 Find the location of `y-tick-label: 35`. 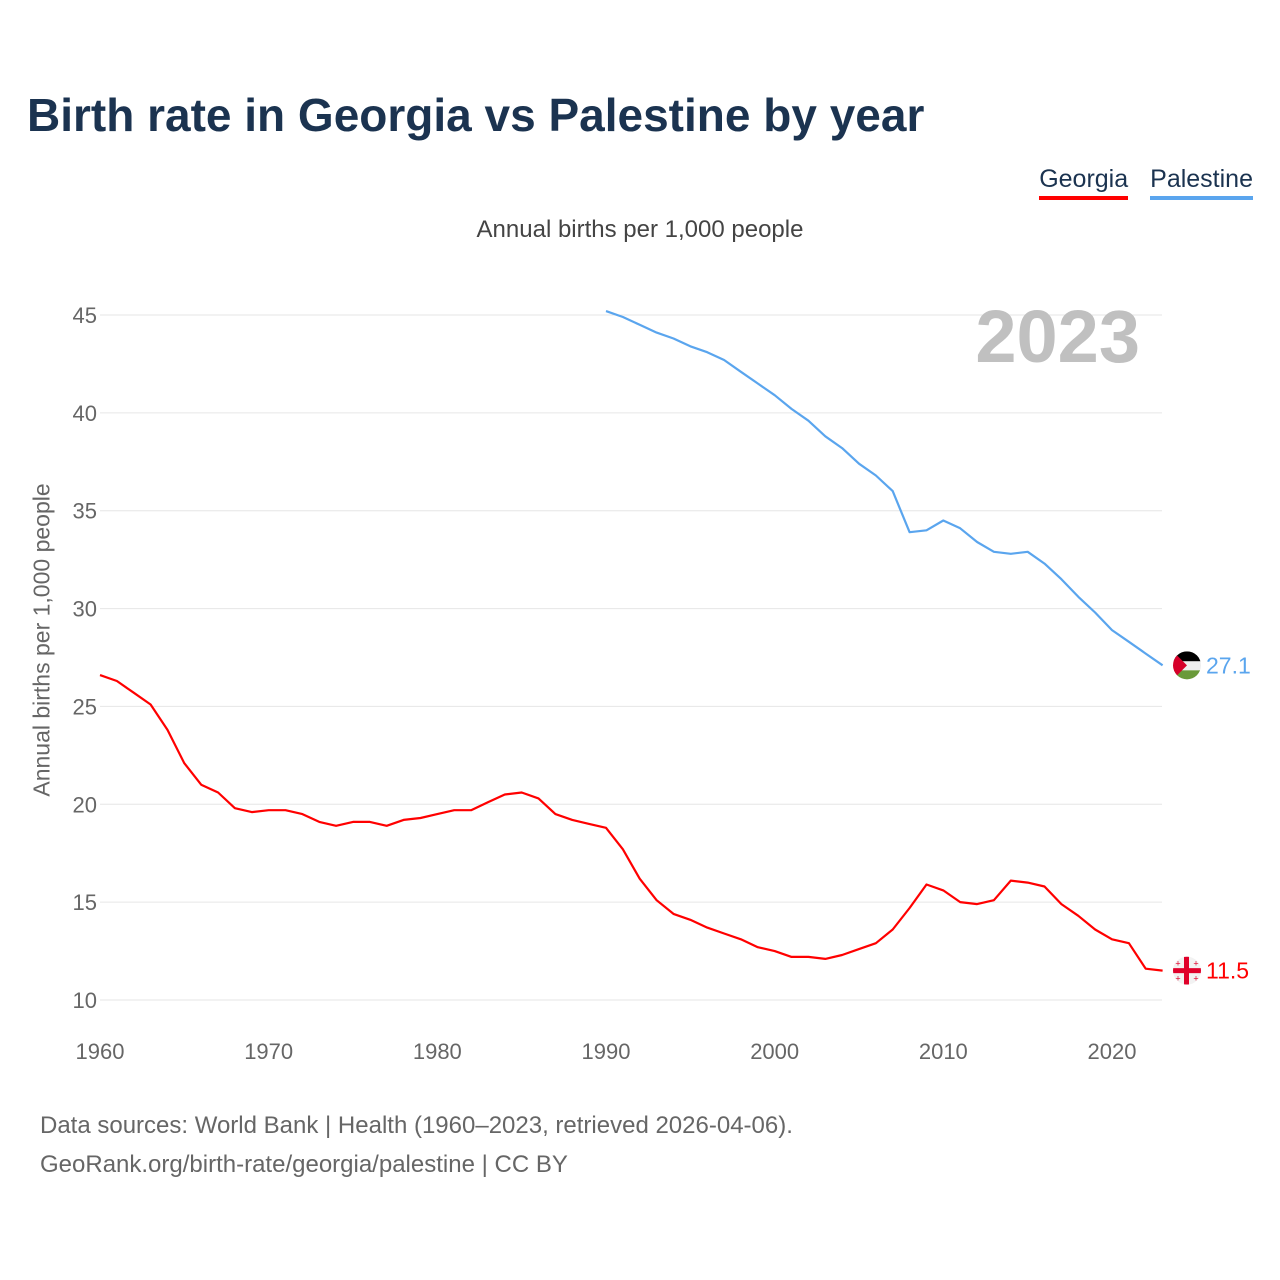

y-tick-label: 35 is located at coordinates (85, 511).